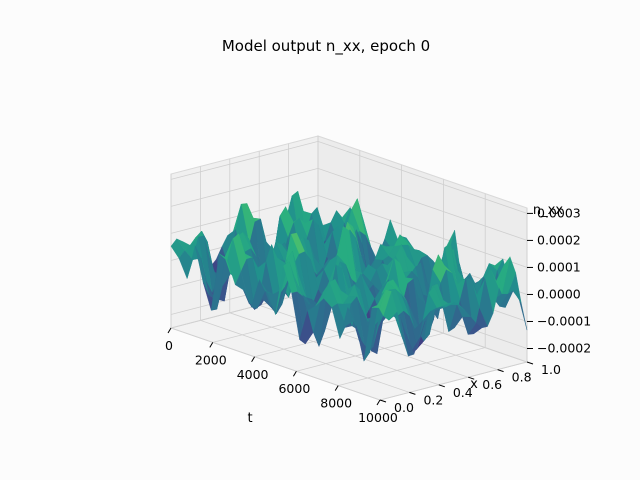 This screenshot has height=480, width=640. Describe the element at coordinates (474, 384) in the screenshot. I see `x-axis-label: x` at that location.